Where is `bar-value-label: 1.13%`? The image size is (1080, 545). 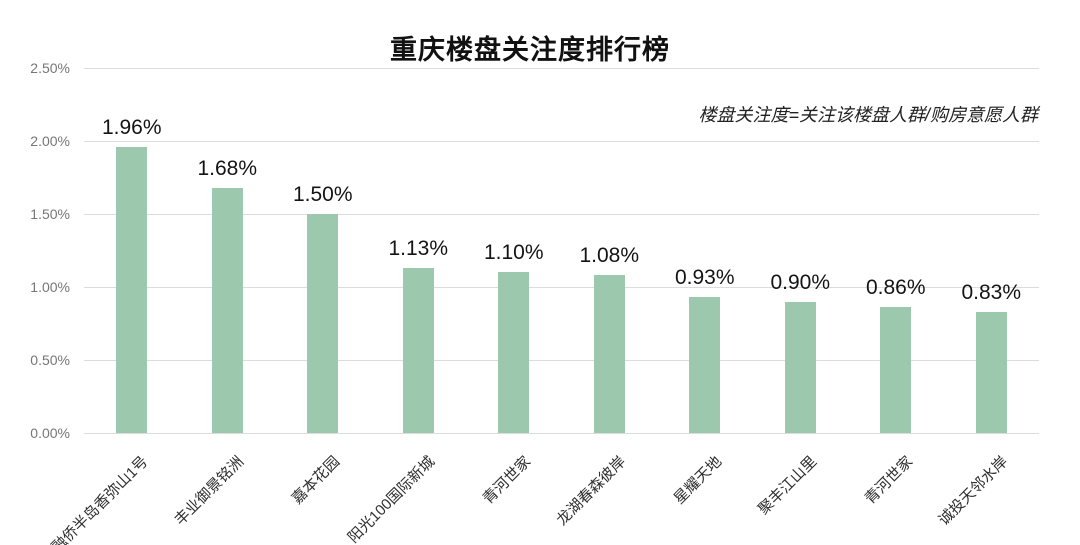
bar-value-label: 1.13% is located at coordinates (418, 249).